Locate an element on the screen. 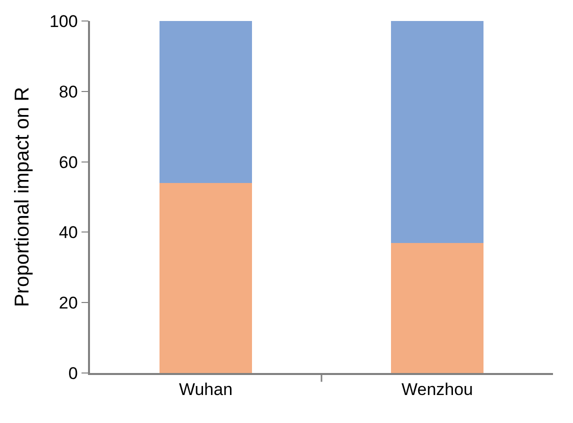 This screenshot has width=573, height=423. y-tick-label: 40 is located at coordinates (68, 232).